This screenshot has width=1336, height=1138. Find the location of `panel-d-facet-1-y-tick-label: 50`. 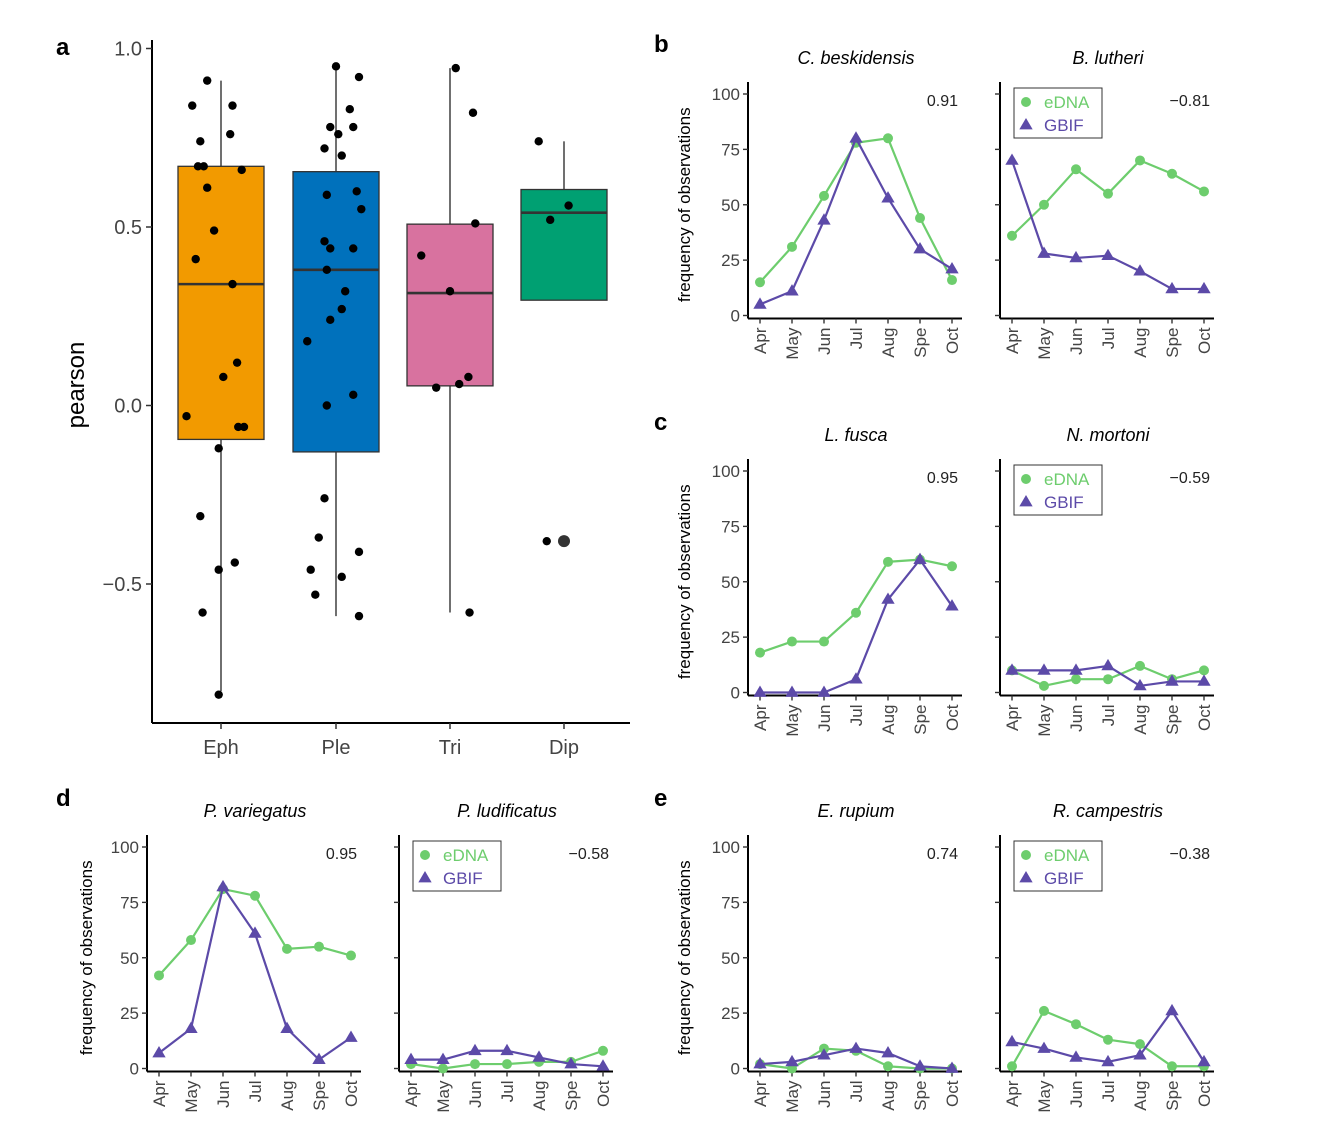

panel-d-facet-1-y-tick-label: 50 is located at coordinates (129, 958).